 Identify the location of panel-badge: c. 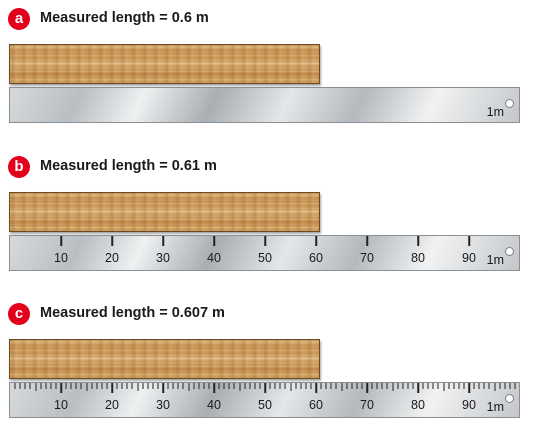
(19, 314).